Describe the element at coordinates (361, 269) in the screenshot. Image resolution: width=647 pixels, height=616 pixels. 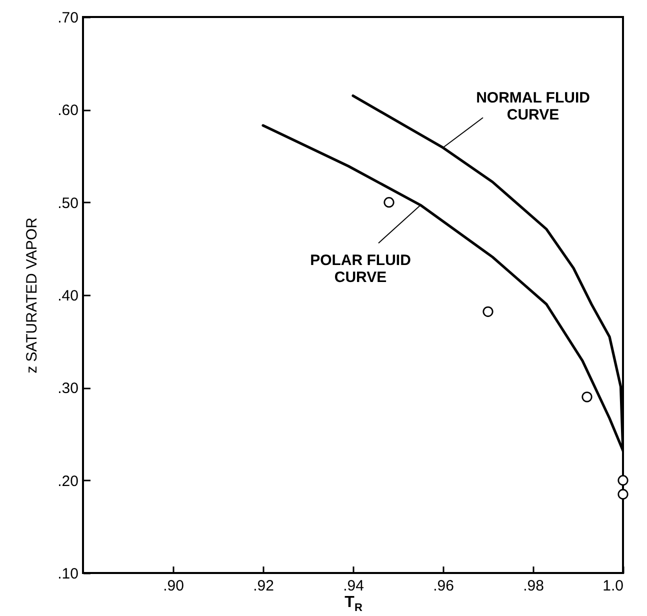
I see `annotation: POLAR FLUID CURVE` at that location.